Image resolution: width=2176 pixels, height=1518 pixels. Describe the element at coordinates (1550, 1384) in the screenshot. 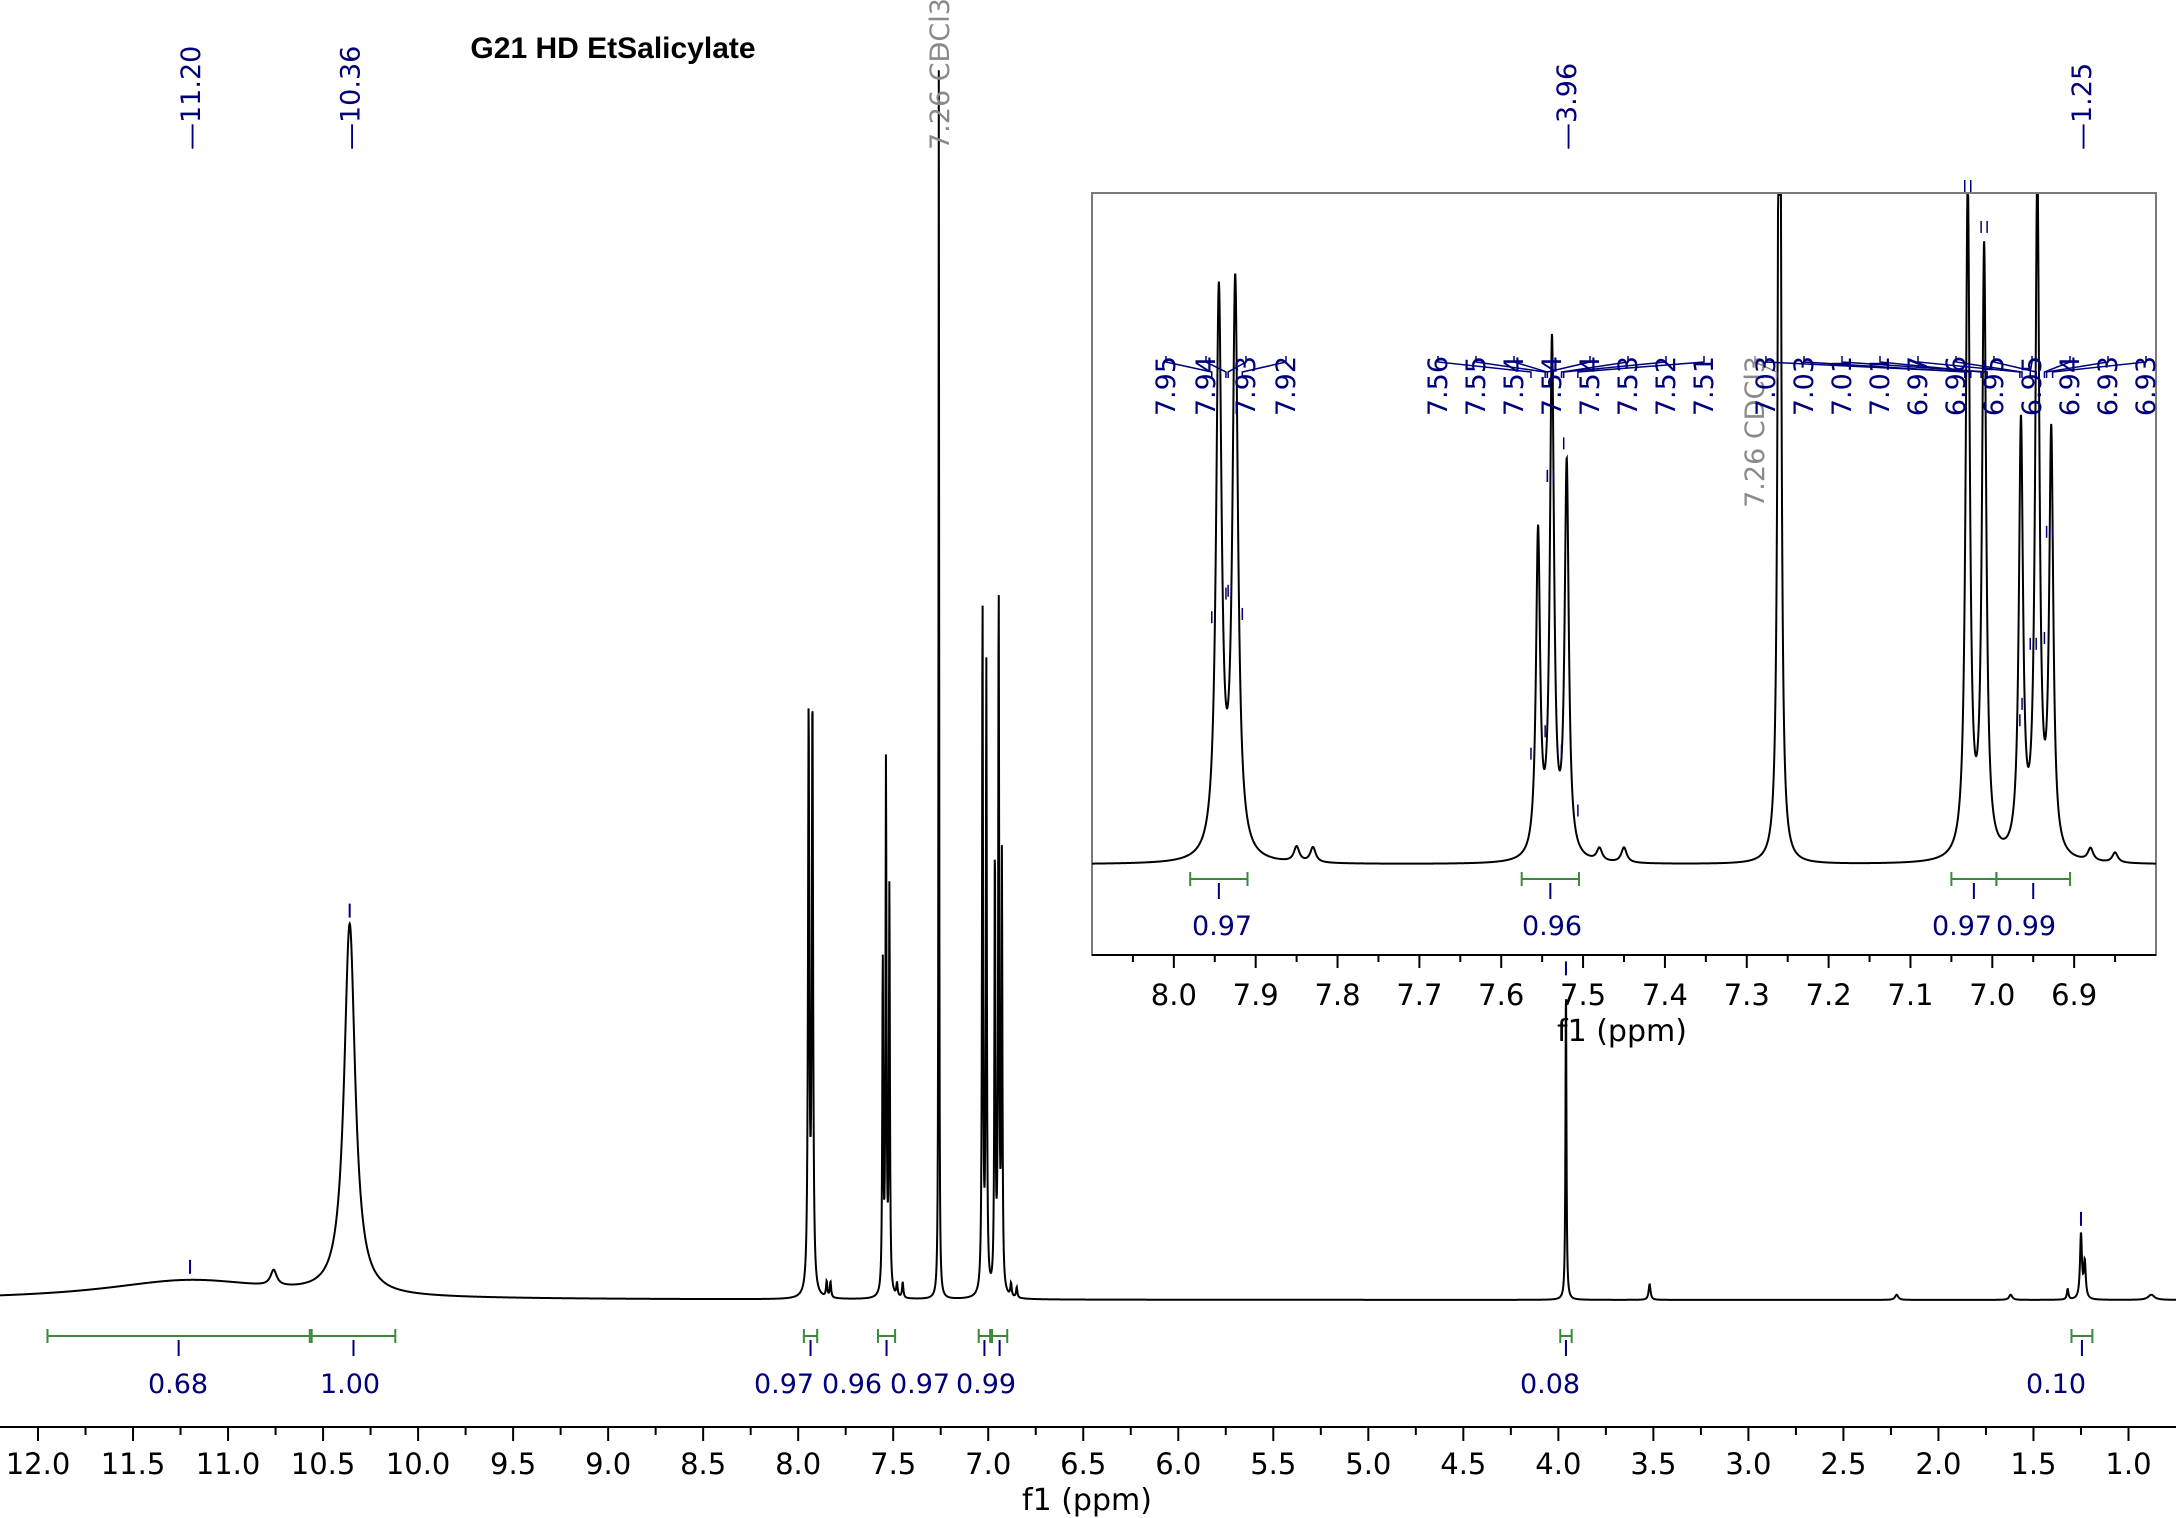

I see `integral-value: 0.08` at that location.